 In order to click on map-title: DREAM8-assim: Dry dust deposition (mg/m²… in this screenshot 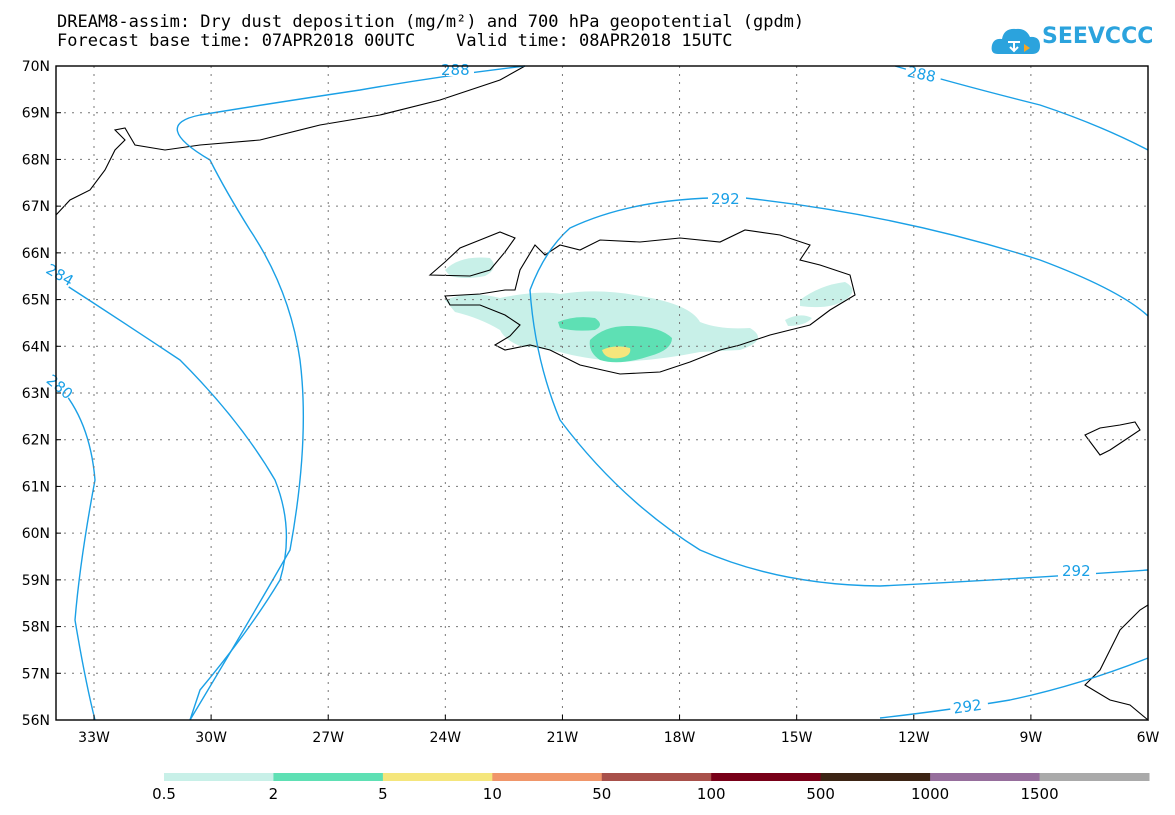, I will do `click(431, 22)`.